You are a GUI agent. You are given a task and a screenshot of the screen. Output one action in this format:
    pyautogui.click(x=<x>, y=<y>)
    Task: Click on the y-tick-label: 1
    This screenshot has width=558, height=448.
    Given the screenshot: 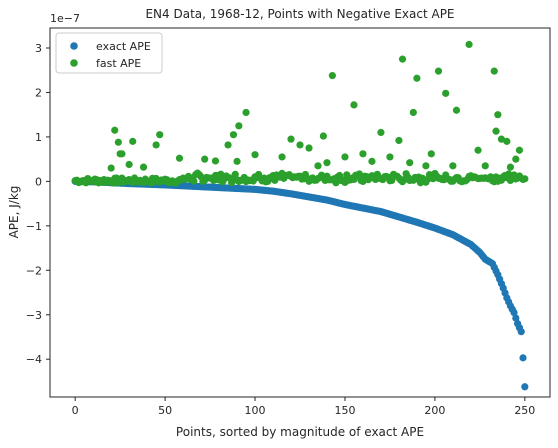 What is the action you would take?
    pyautogui.click(x=38, y=137)
    